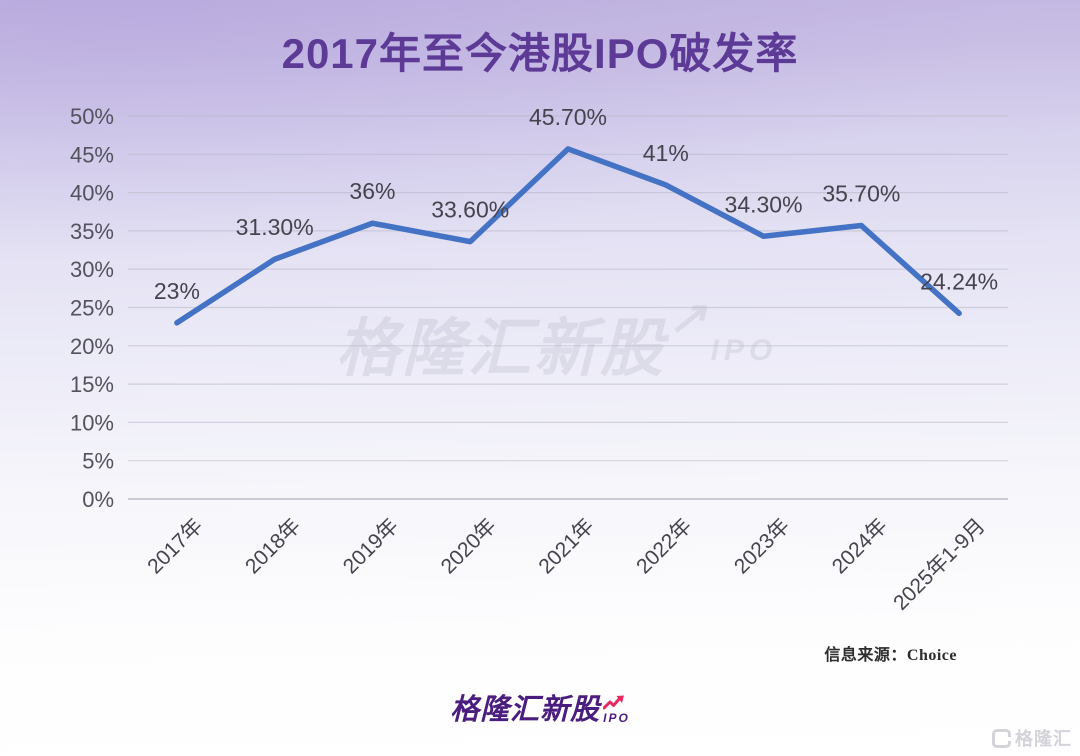 The image size is (1080, 756). I want to click on x-axis-tick-label: 2017年, so click(175, 546).